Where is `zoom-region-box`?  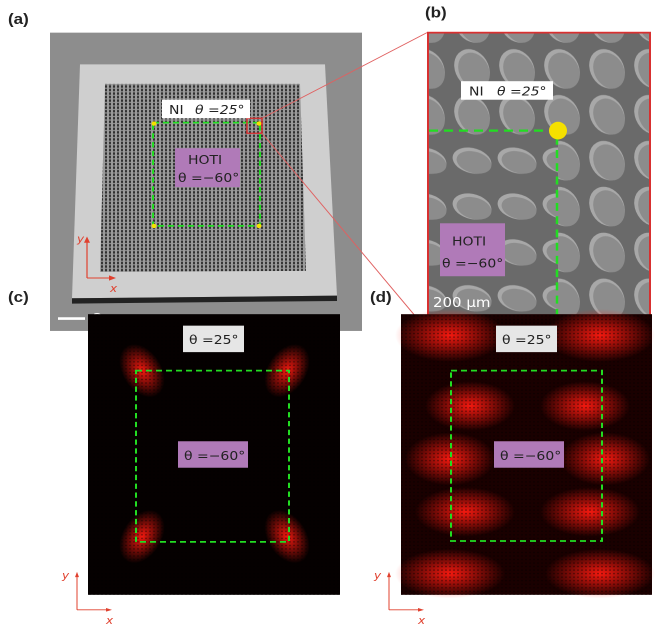
zoom-region-box is located at coordinates (254, 125).